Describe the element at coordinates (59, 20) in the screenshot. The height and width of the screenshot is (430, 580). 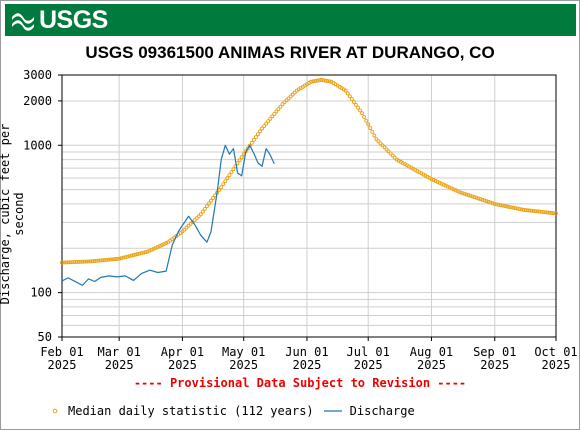
I see `usgs-logo: USGS` at that location.